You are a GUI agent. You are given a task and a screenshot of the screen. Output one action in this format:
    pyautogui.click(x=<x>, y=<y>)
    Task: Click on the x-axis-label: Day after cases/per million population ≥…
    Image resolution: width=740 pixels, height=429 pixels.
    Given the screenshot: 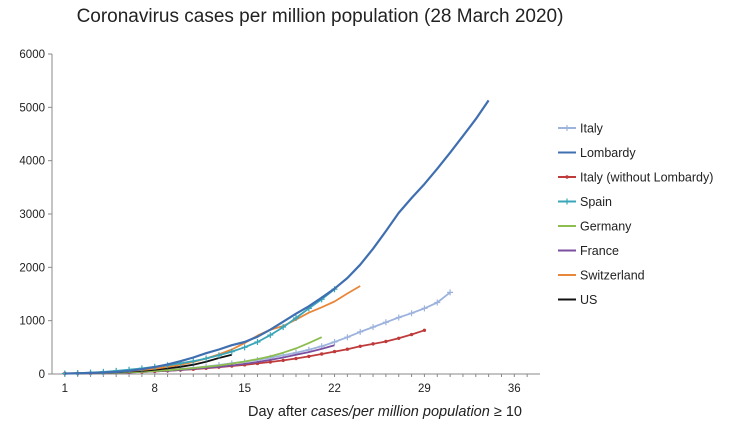 What is the action you would take?
    pyautogui.click(x=385, y=412)
    